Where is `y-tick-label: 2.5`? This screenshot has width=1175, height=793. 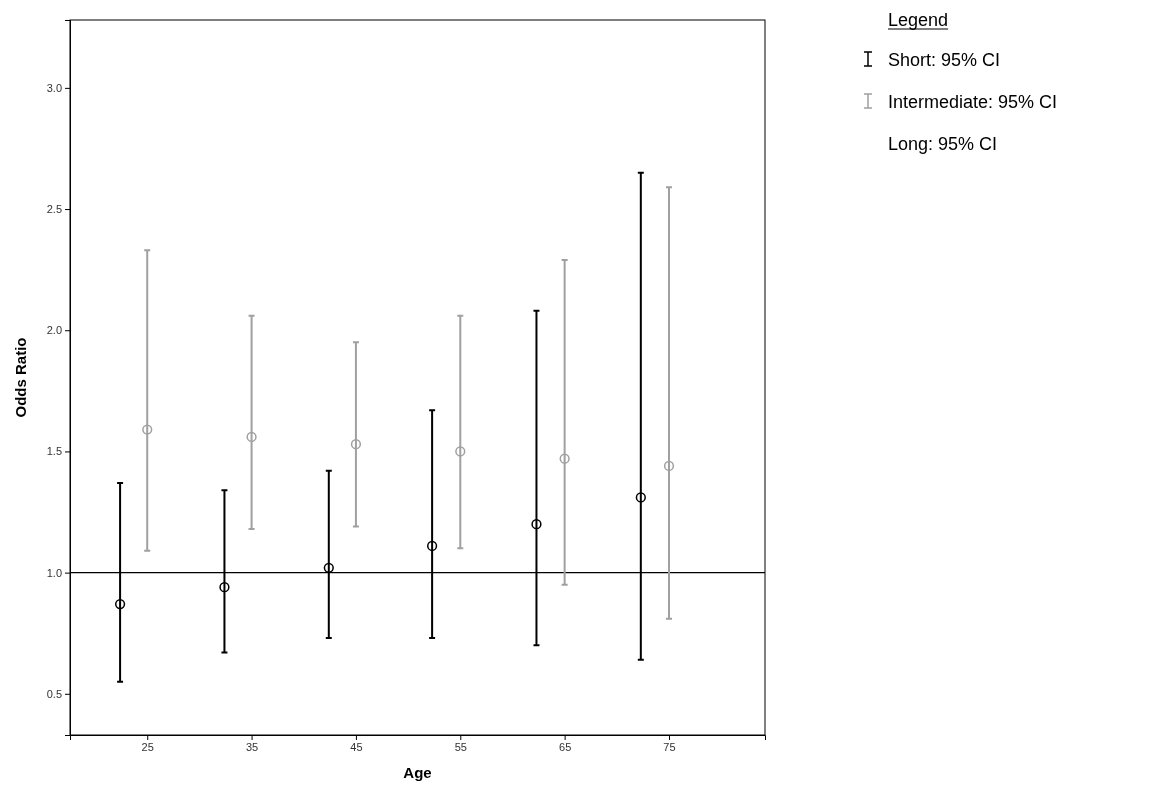
y-tick-label: 2.5 is located at coordinates (54, 209).